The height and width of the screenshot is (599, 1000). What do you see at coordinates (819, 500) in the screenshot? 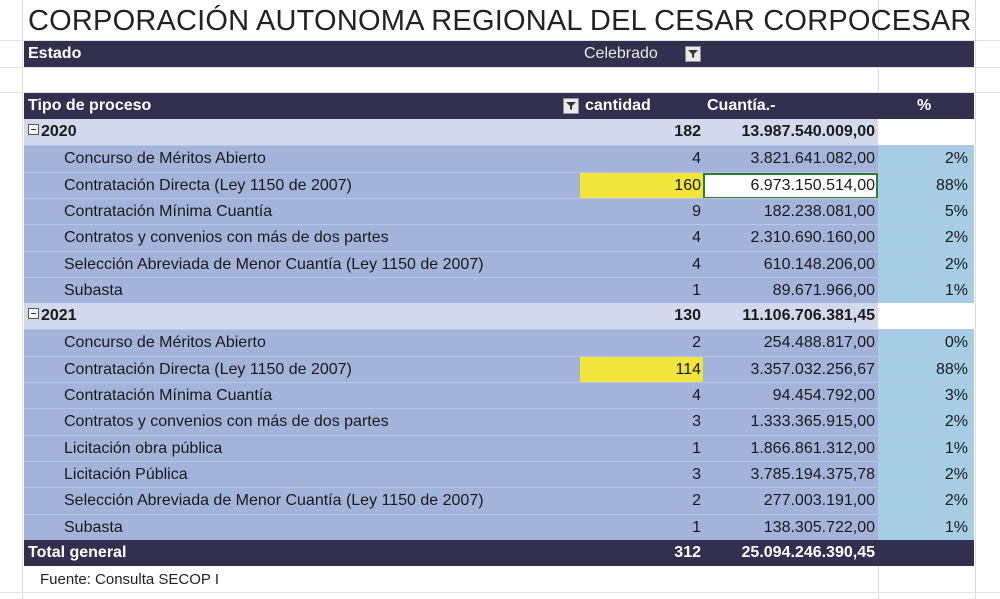
I see `cuantia-cell: 277.003.191,00` at bounding box center [819, 500].